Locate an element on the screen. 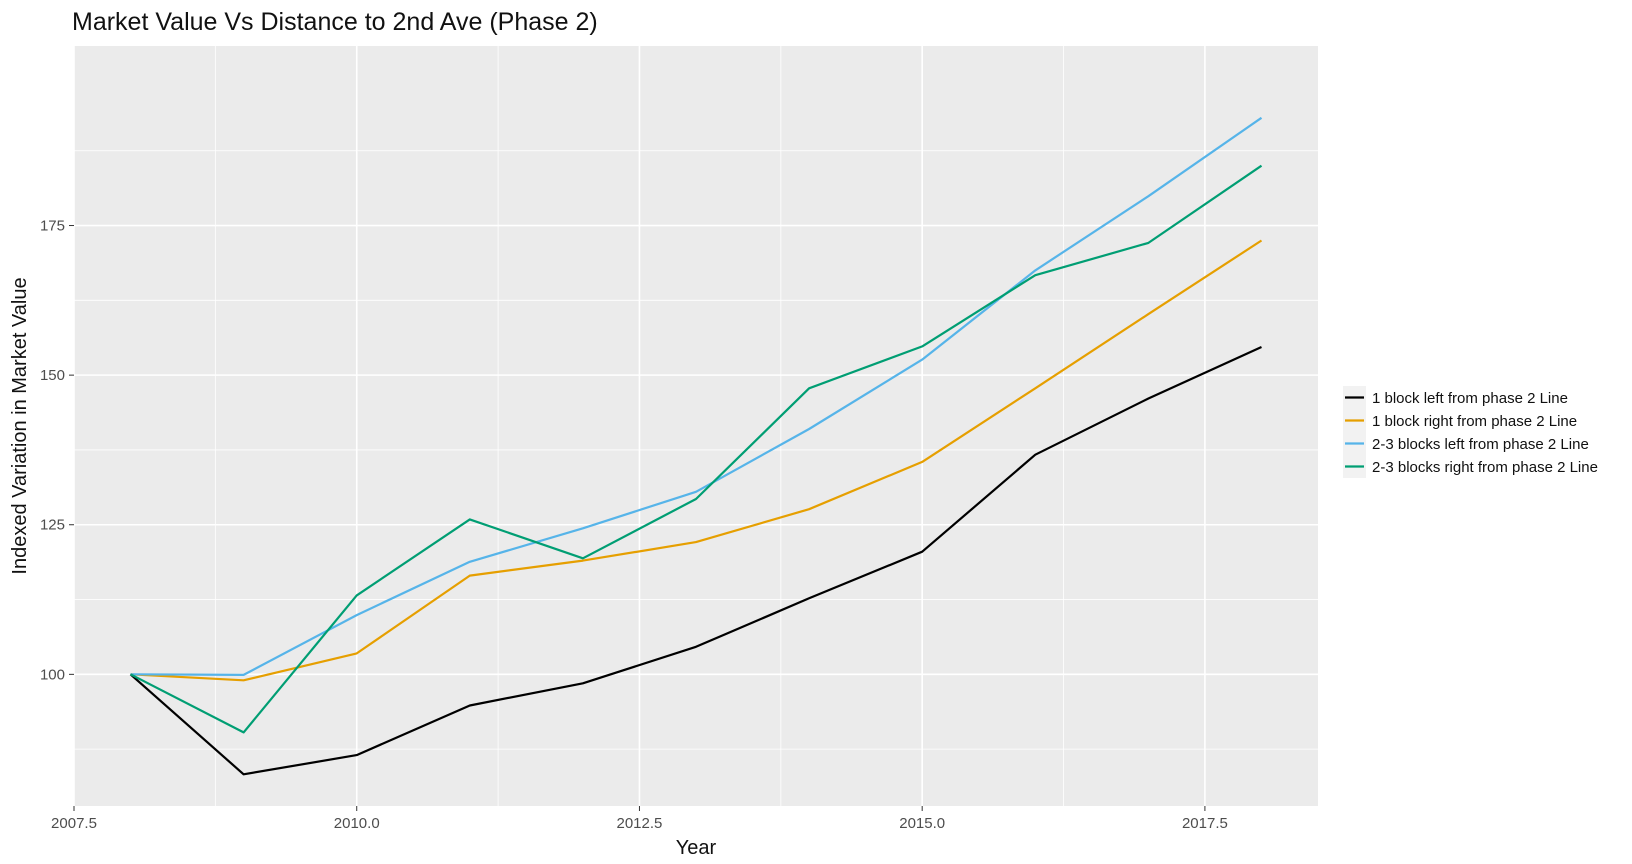  y-tick-label: 175 is located at coordinates (52, 226).